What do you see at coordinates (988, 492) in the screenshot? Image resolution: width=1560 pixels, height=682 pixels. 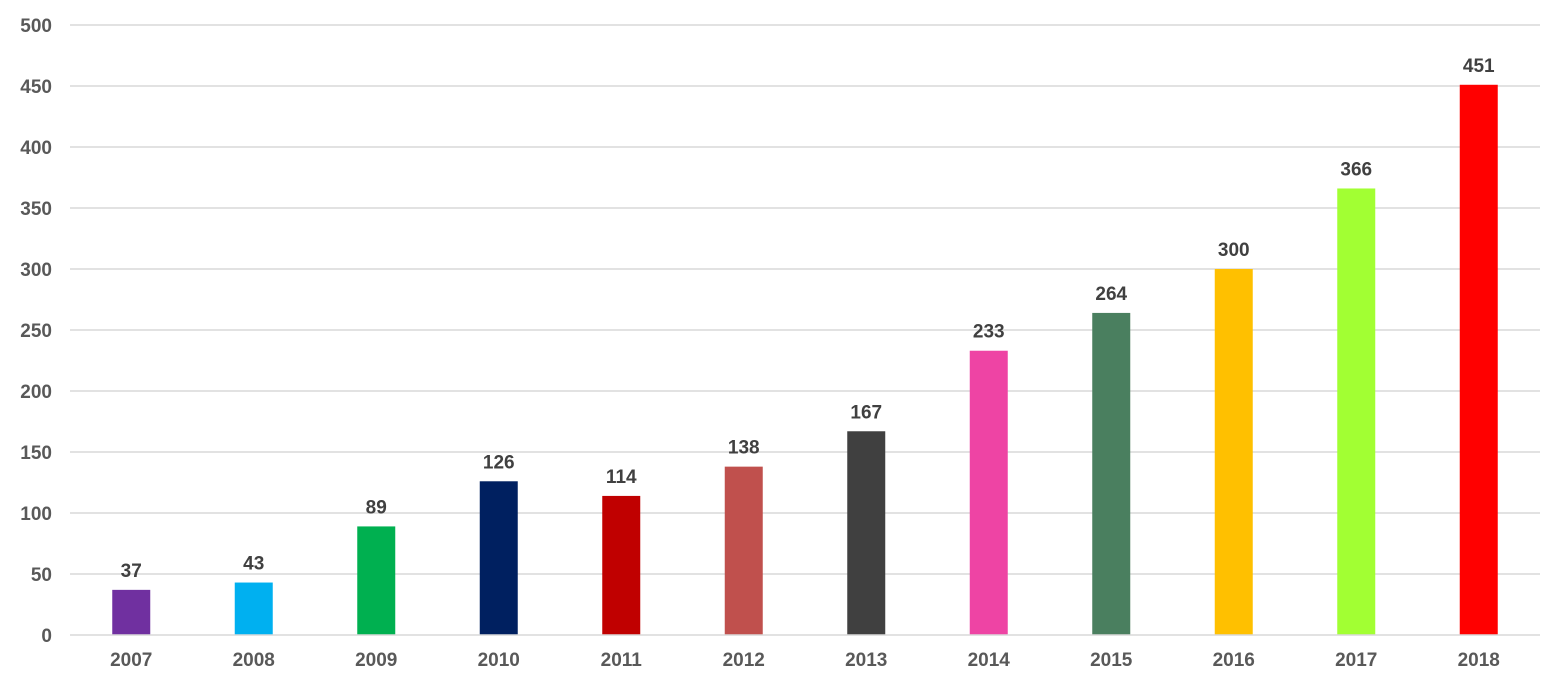 I see `bar-2014` at bounding box center [988, 492].